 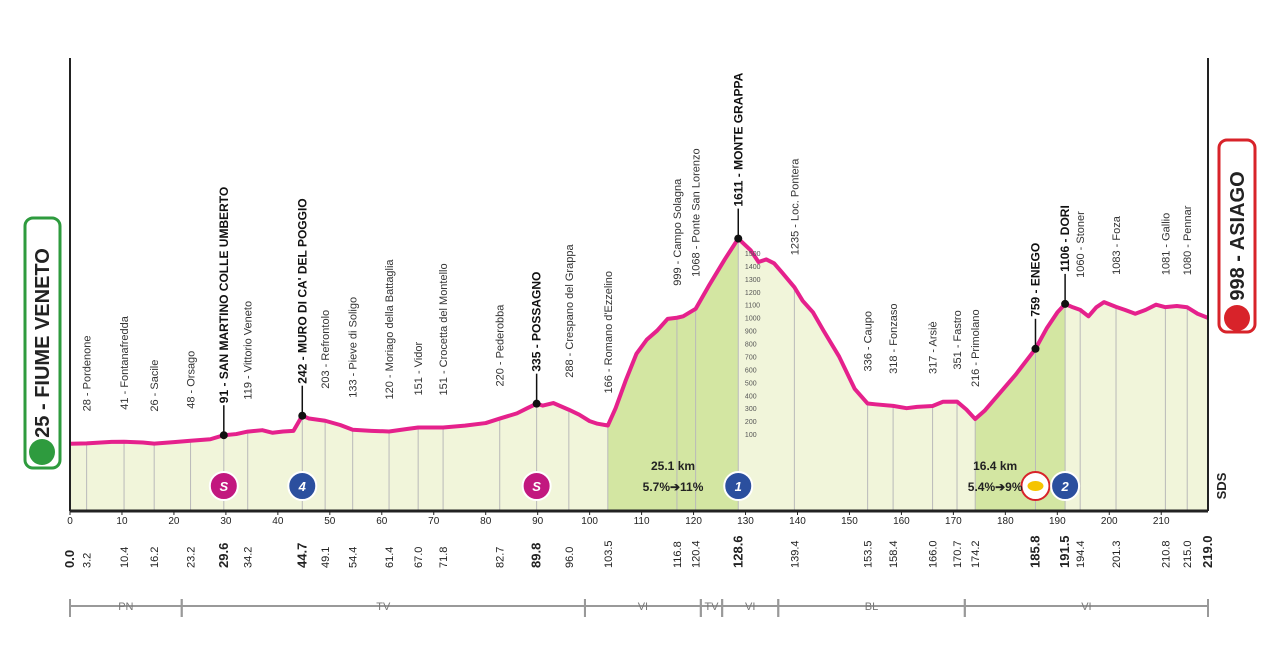 What do you see at coordinates (330, 521) in the screenshot?
I see `x-tick-label: 50` at bounding box center [330, 521].